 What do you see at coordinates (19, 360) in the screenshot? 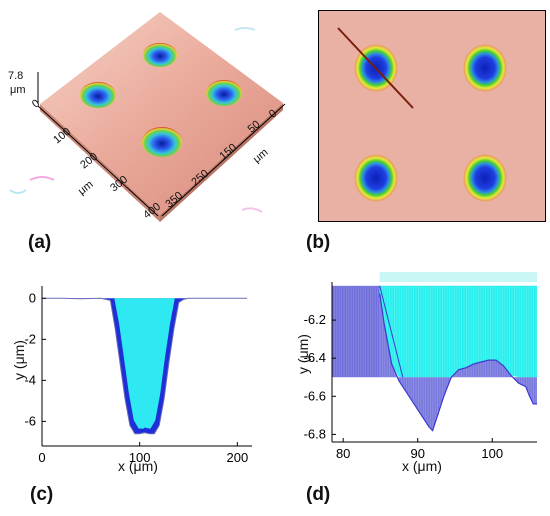
I see `chart-c-ylabel: y (μm)` at bounding box center [19, 360].